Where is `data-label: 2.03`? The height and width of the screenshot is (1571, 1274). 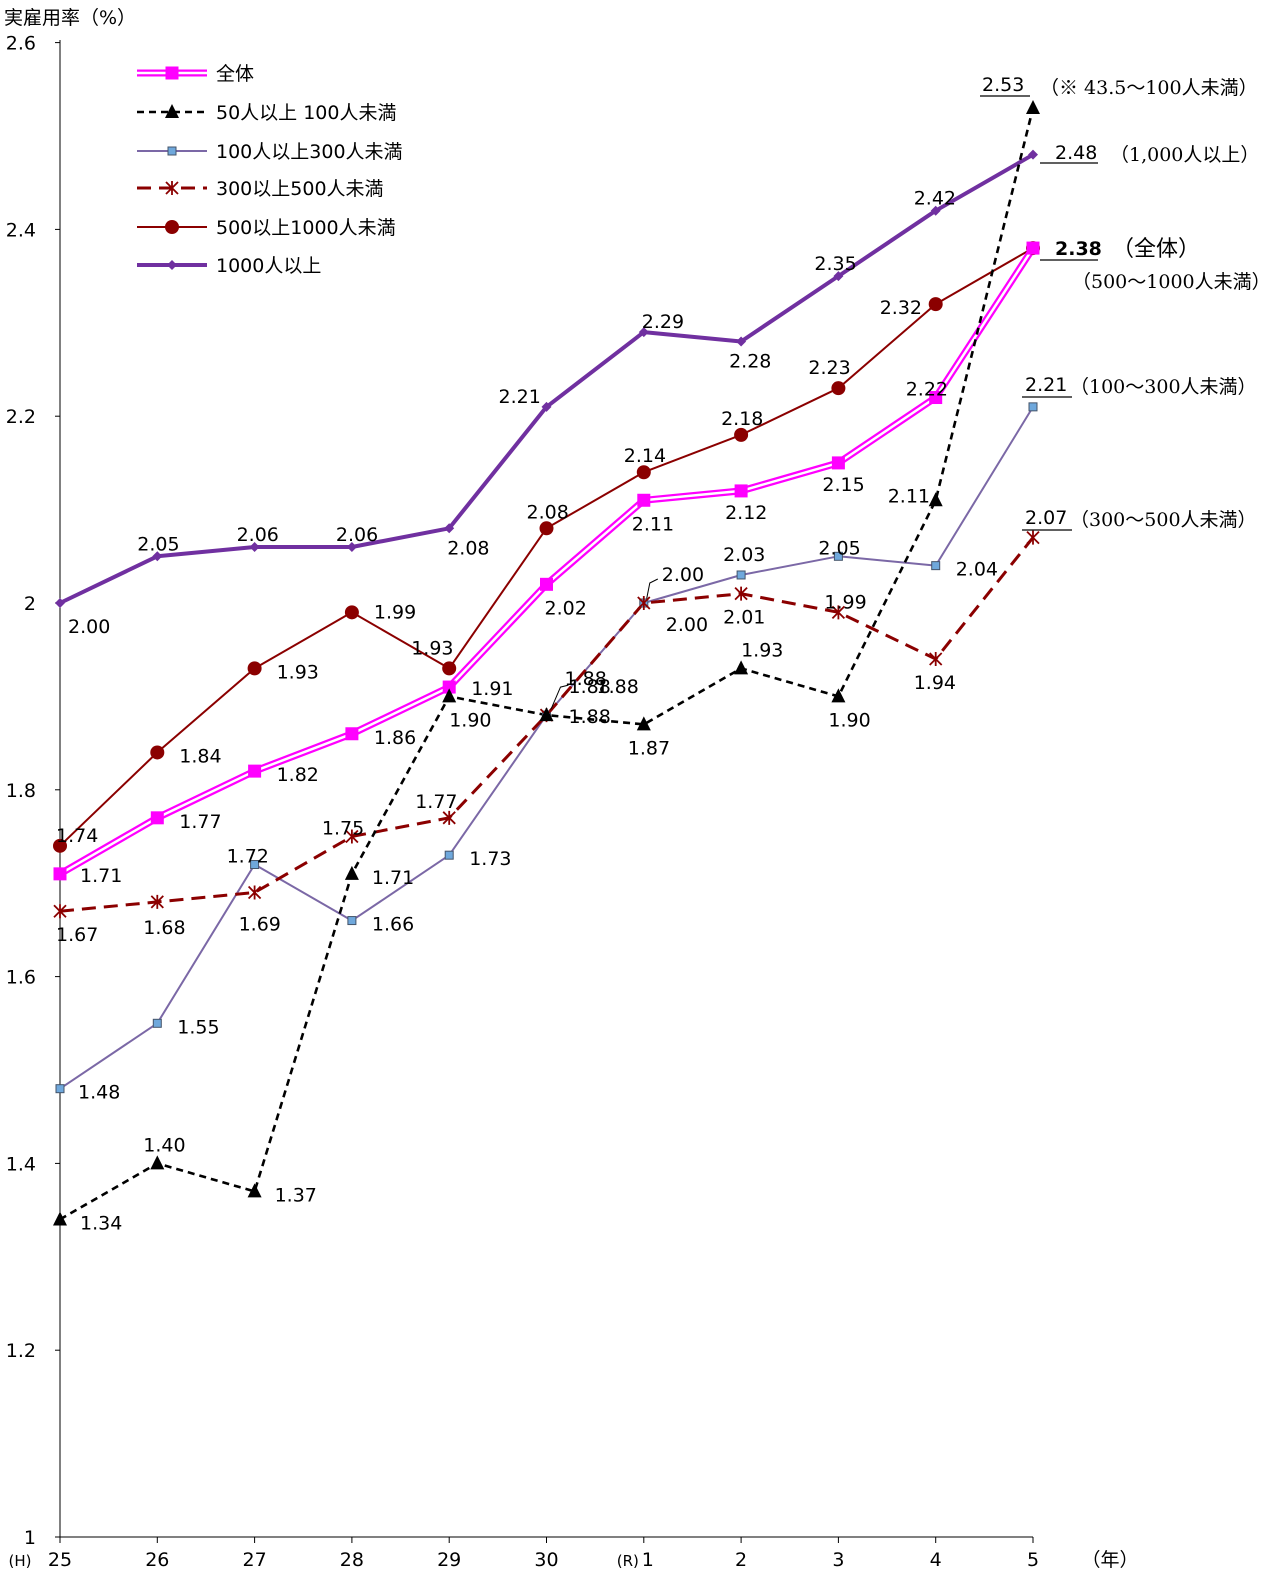
data-label: 2.03 is located at coordinates (744, 555).